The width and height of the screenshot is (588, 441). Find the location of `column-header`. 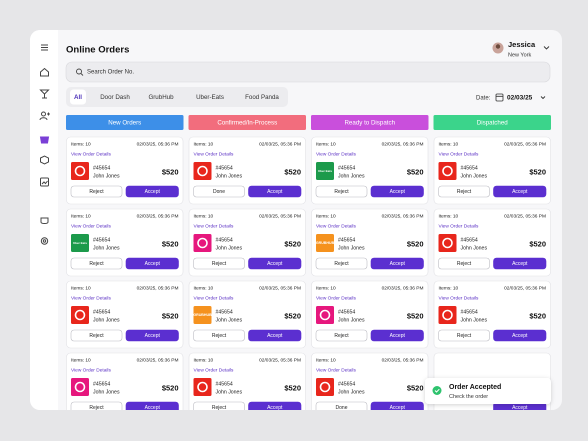

column-header is located at coordinates (492, 122).